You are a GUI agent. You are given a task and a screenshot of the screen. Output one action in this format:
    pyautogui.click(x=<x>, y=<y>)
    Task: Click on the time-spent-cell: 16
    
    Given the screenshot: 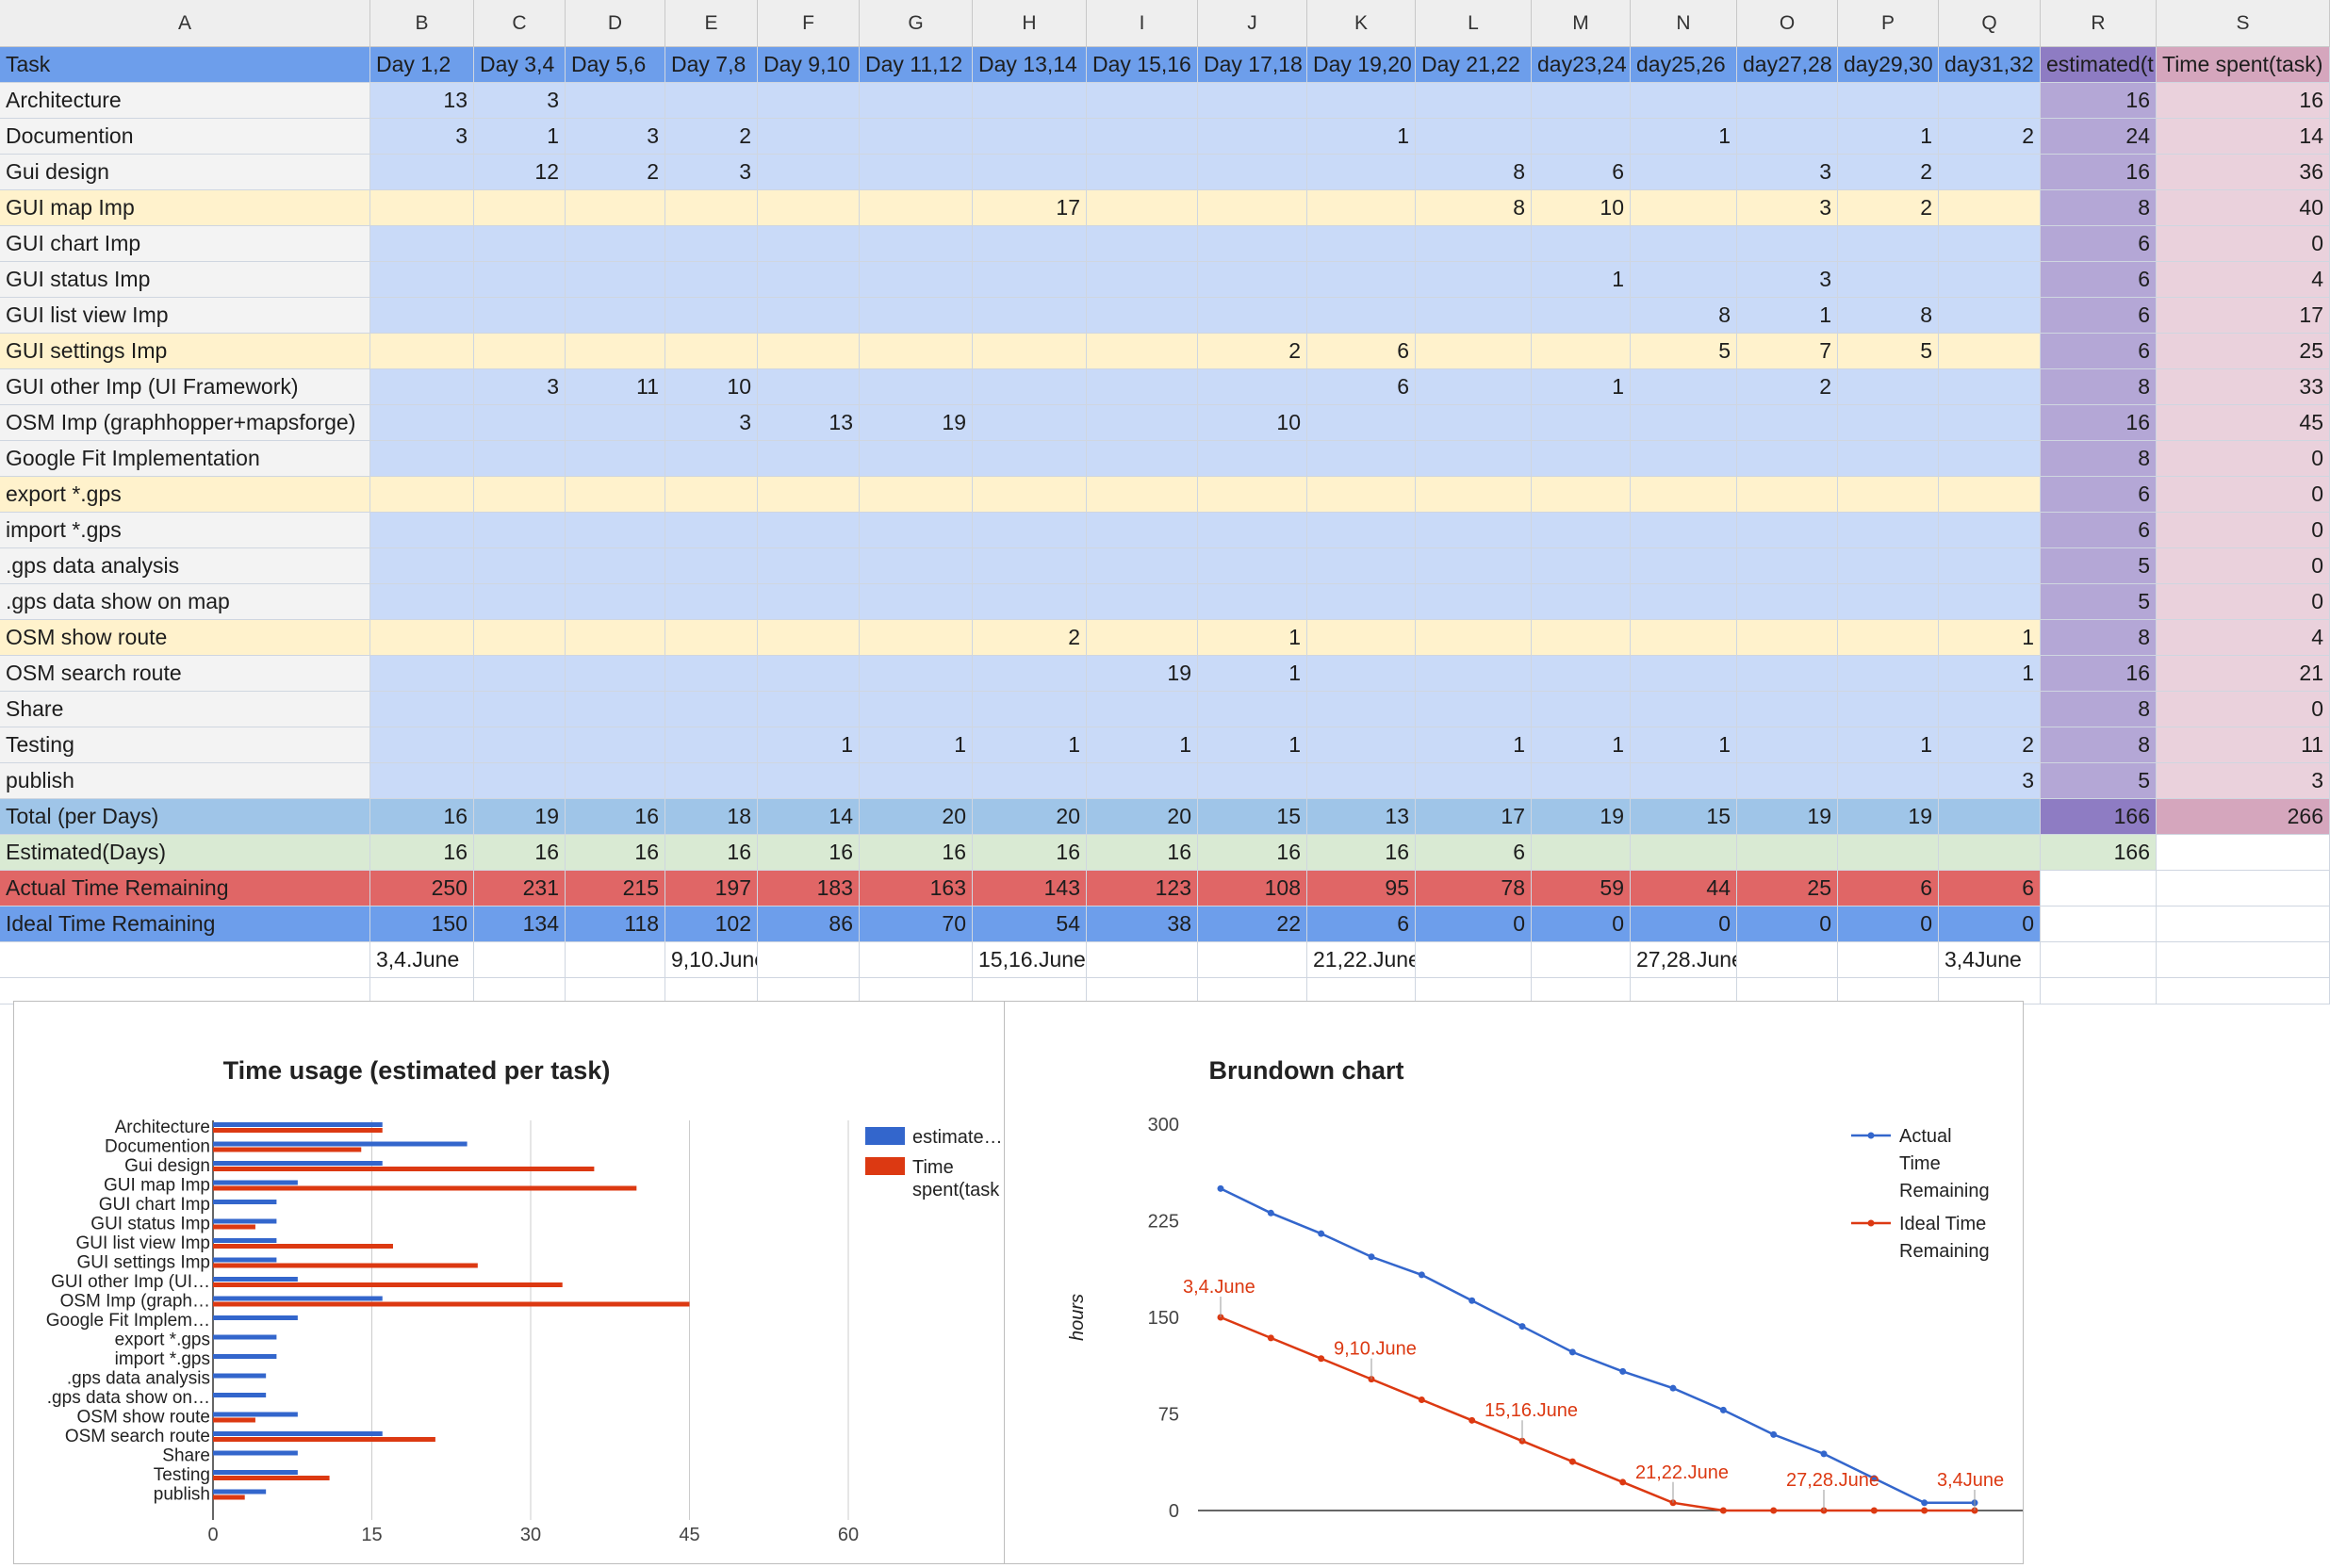 What is the action you would take?
    pyautogui.click(x=2243, y=101)
    